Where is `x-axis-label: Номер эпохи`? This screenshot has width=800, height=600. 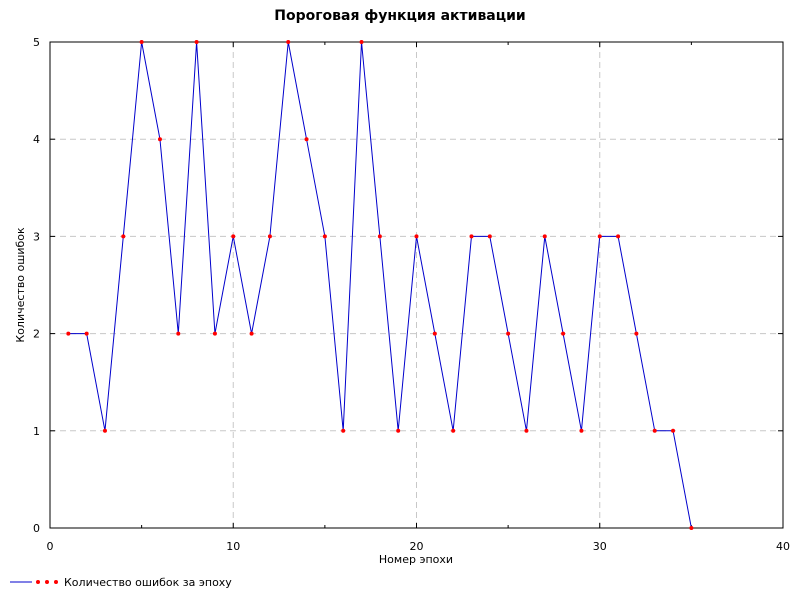
x-axis-label: Номер эпохи is located at coordinates (416, 559).